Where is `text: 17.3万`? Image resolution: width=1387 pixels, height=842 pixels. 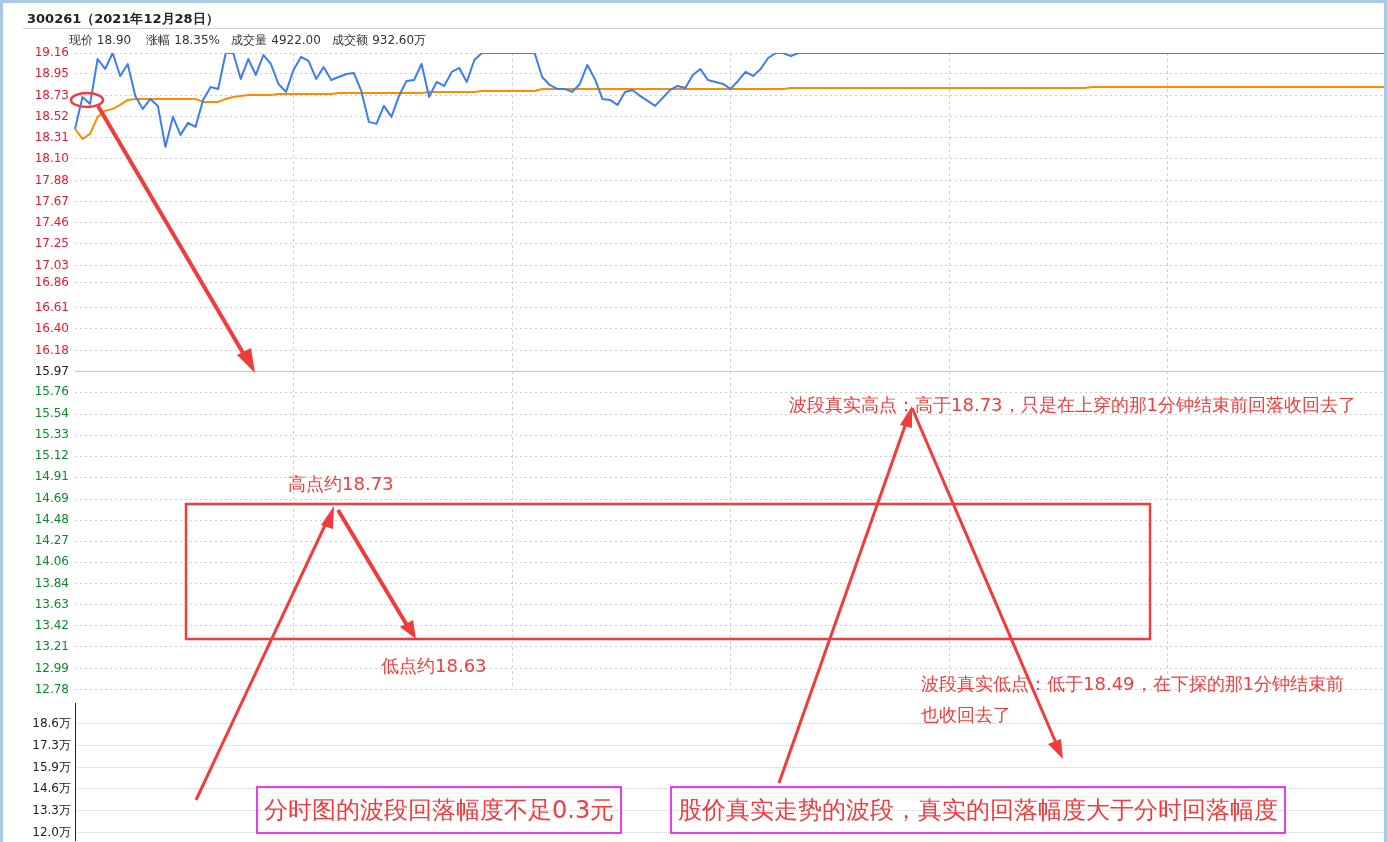 text: 17.3万 is located at coordinates (51, 744).